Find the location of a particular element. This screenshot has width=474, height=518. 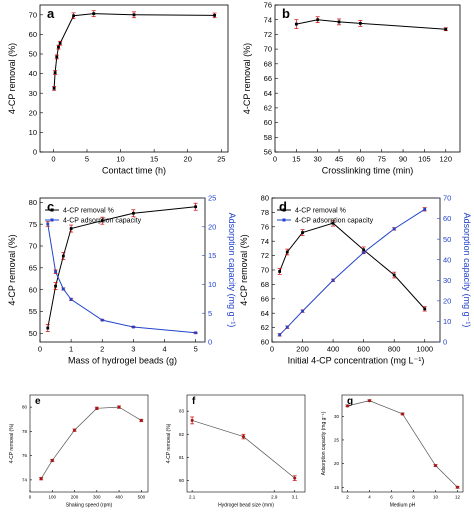

x-axis-label: Initial 4-CP concentration (mg L⁻¹) is located at coordinates (356, 361).